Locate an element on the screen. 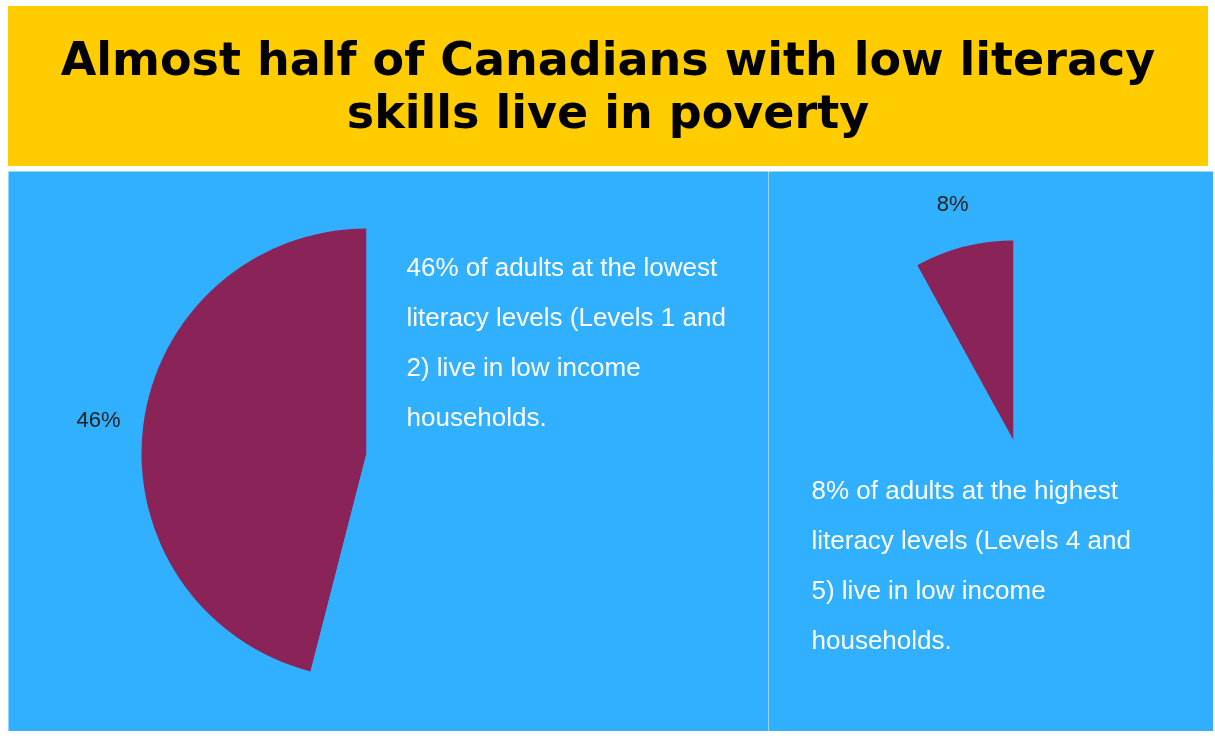 This screenshot has height=744, width=1215. data-label: 8% is located at coordinates (952, 203).